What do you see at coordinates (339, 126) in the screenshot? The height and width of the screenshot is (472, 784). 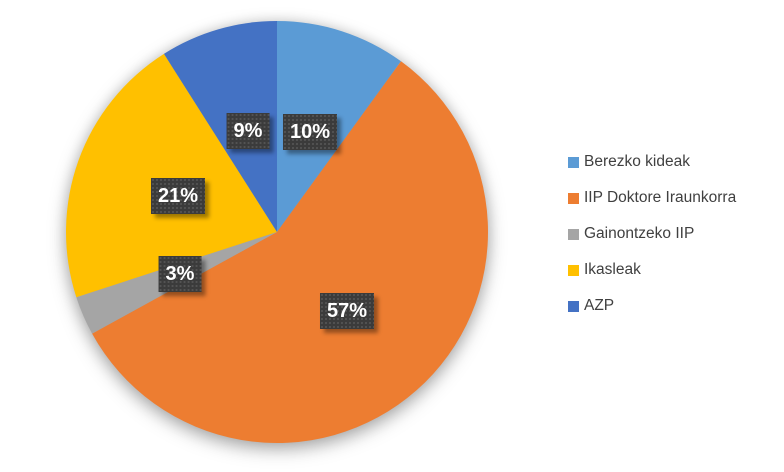 I see `pie-slice-berezko-kideak` at bounding box center [339, 126].